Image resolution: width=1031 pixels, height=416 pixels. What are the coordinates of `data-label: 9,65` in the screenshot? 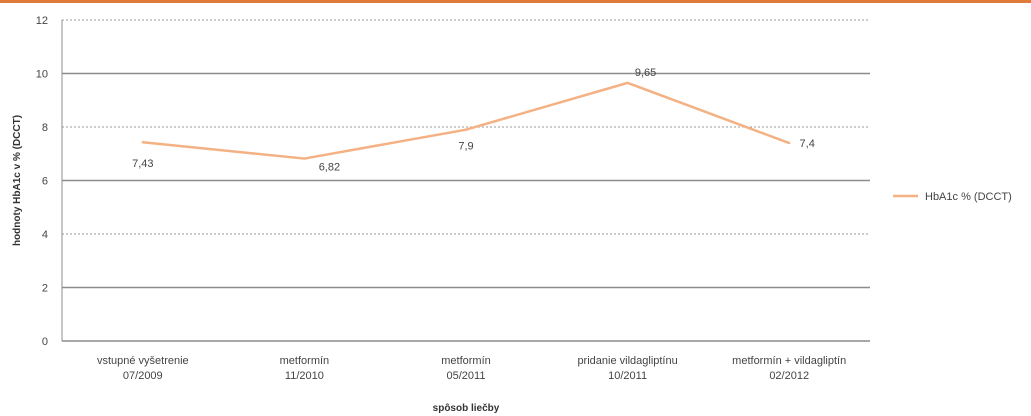 It's located at (645, 73).